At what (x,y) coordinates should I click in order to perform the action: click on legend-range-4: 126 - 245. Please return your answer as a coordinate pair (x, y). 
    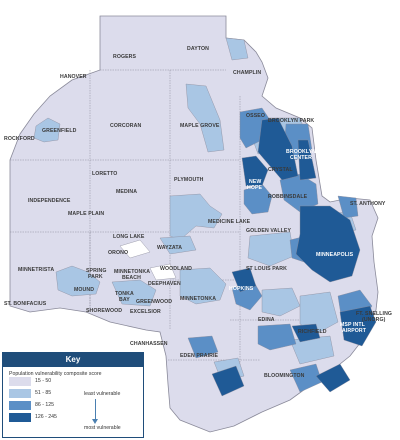
    Looking at the image, I should click on (46, 417).